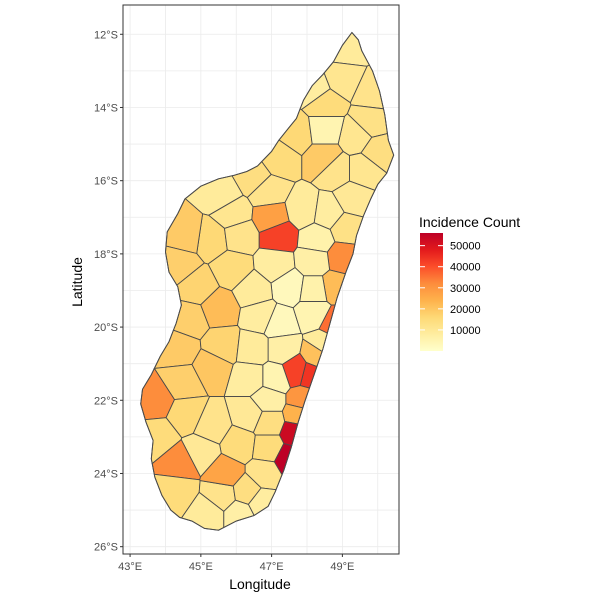 The image size is (600, 600). What do you see at coordinates (106, 108) in the screenshot?
I see `y-tick-label: 14°S` at bounding box center [106, 108].